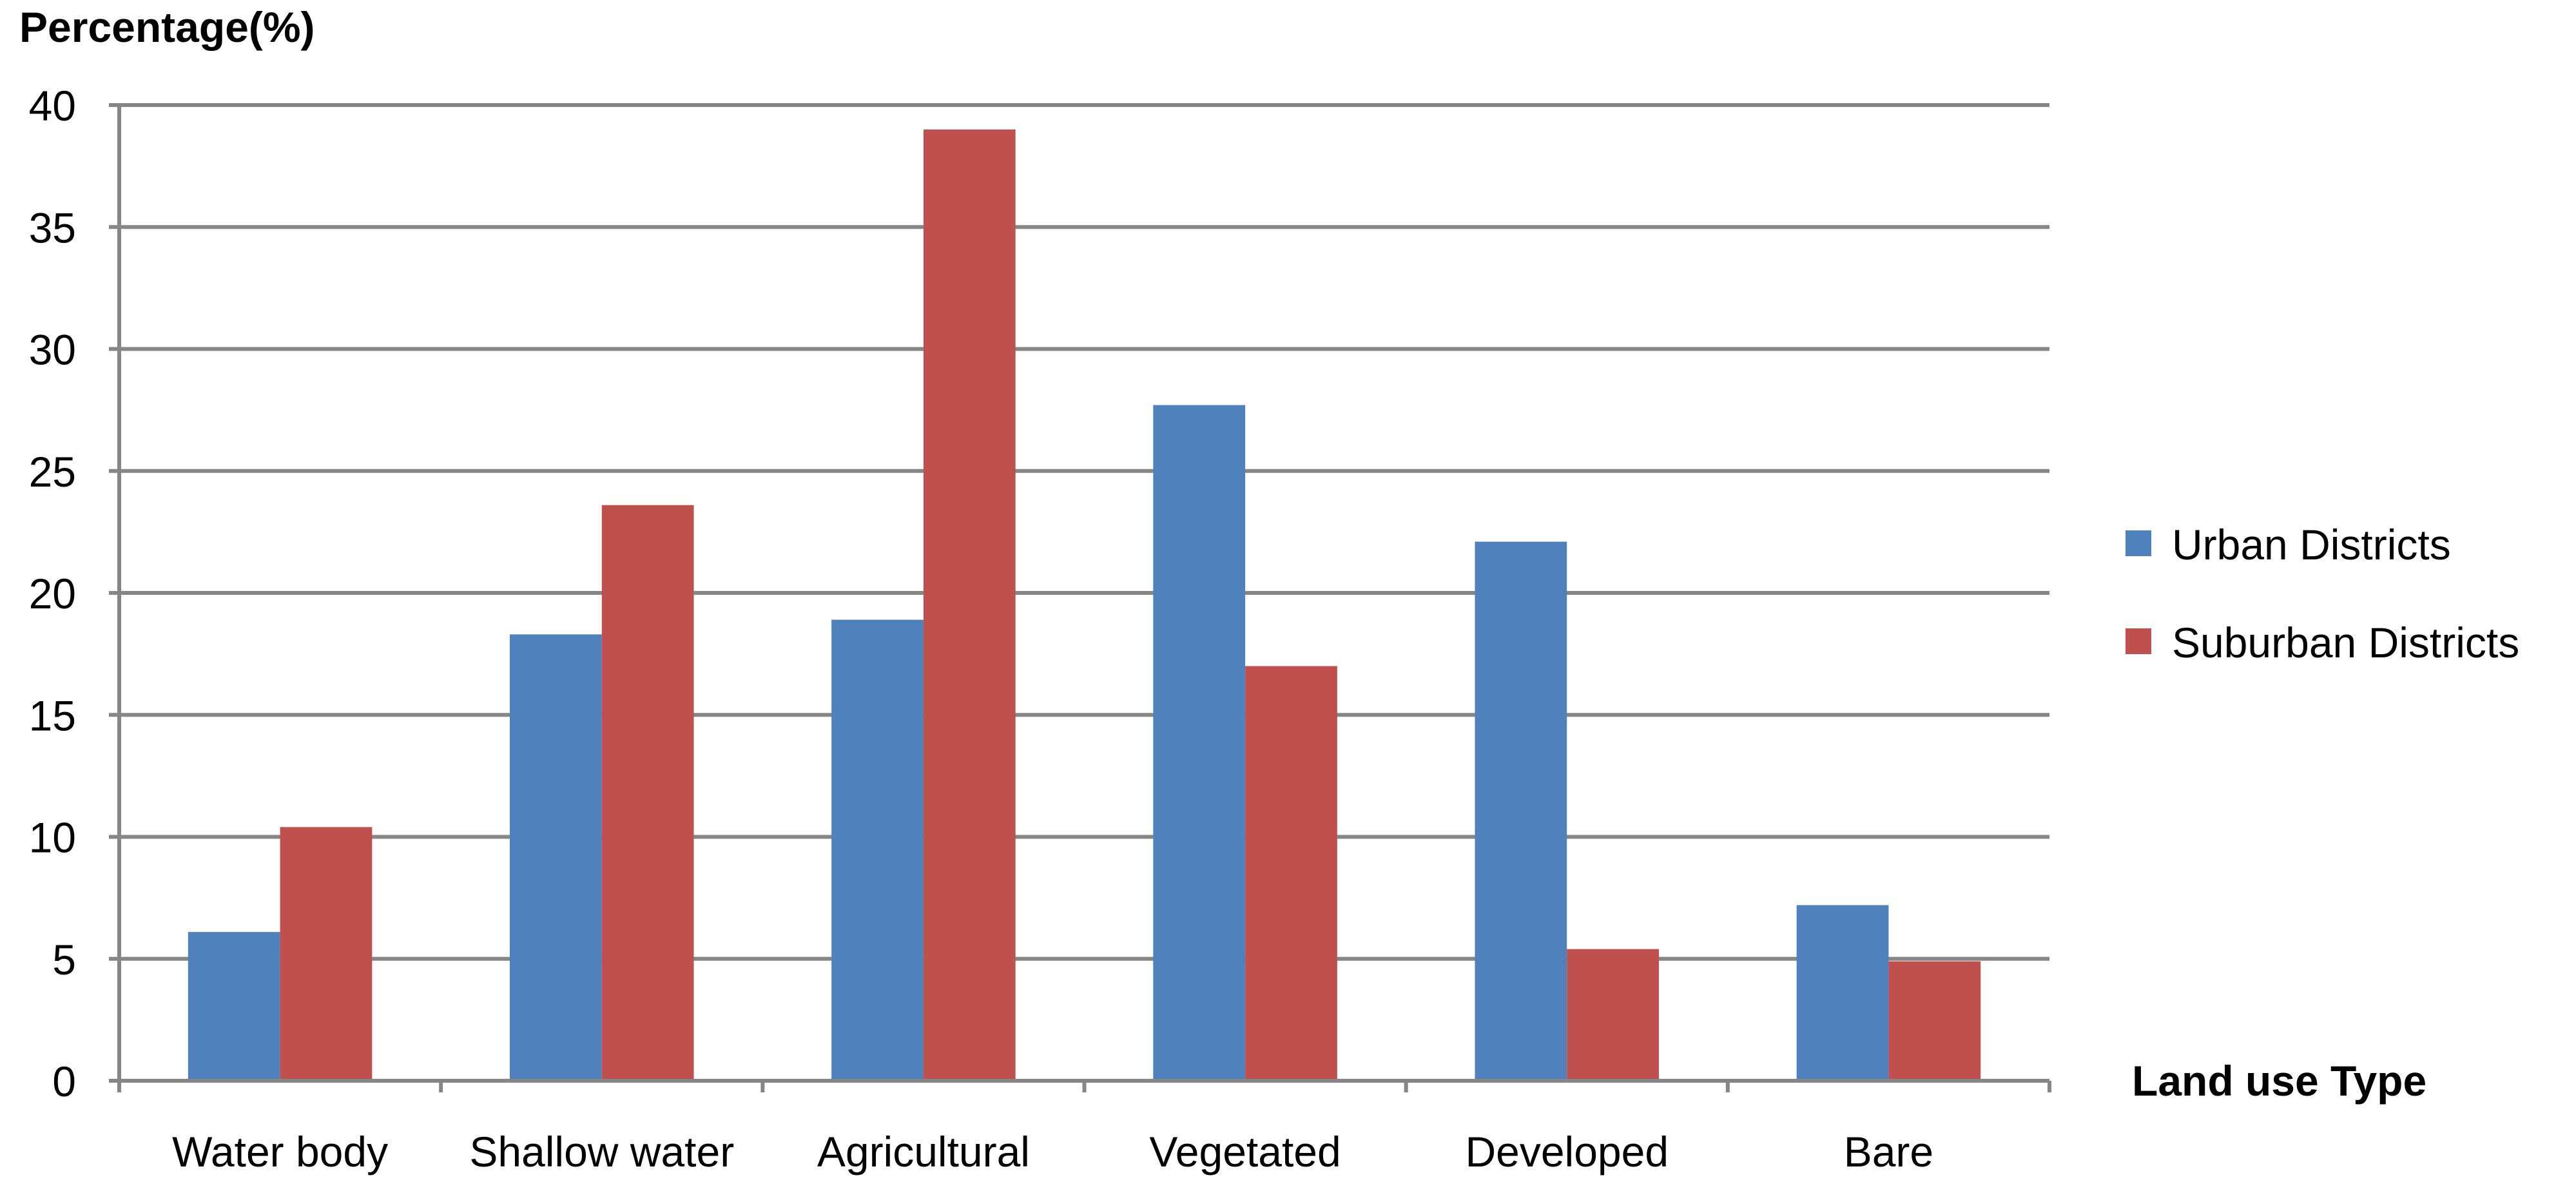 Image resolution: width=2576 pixels, height=1200 pixels. Describe the element at coordinates (64, 1081) in the screenshot. I see `y-tick-label: 0` at that location.